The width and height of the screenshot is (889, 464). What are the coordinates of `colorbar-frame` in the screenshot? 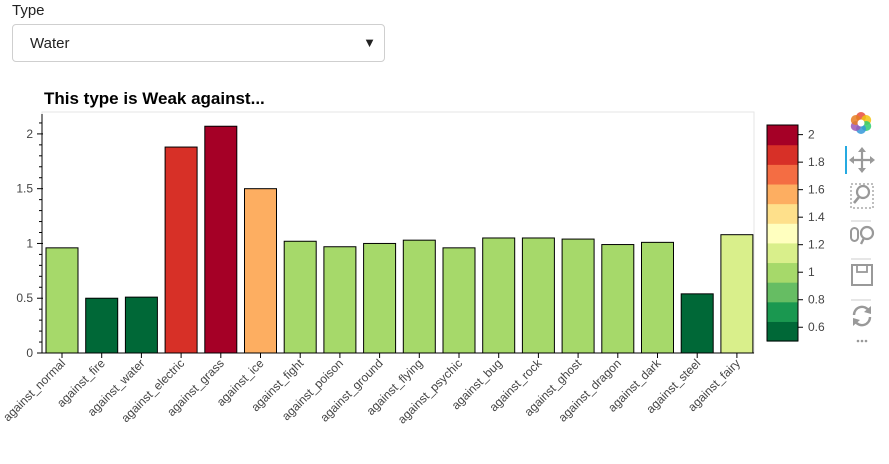 It's located at (782, 233).